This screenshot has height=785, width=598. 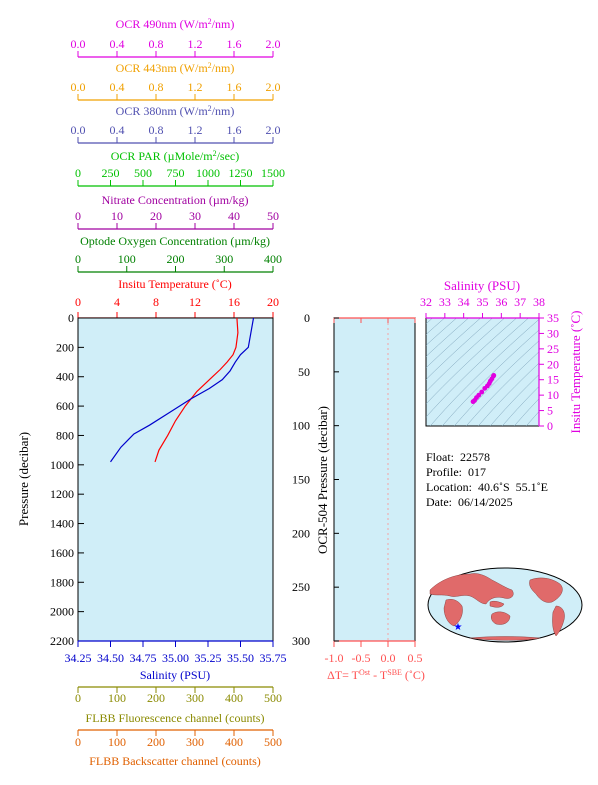 I want to click on tick-label-oxygen: 100, so click(x=127, y=259).